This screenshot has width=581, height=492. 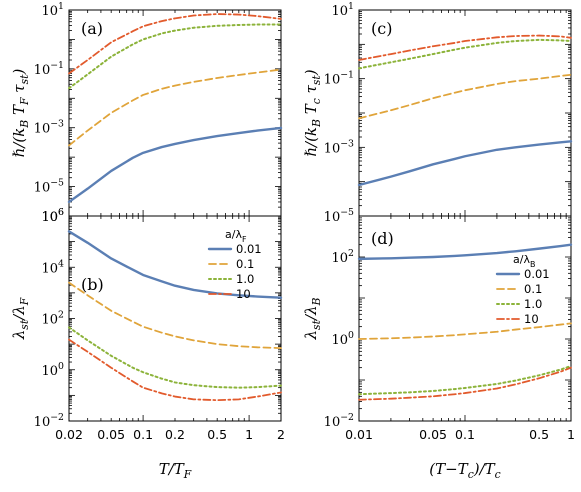 What do you see at coordinates (312, 112) in the screenshot?
I see `y-axis-label-c: ℏ/(kB Tc τst)` at bounding box center [312, 112].